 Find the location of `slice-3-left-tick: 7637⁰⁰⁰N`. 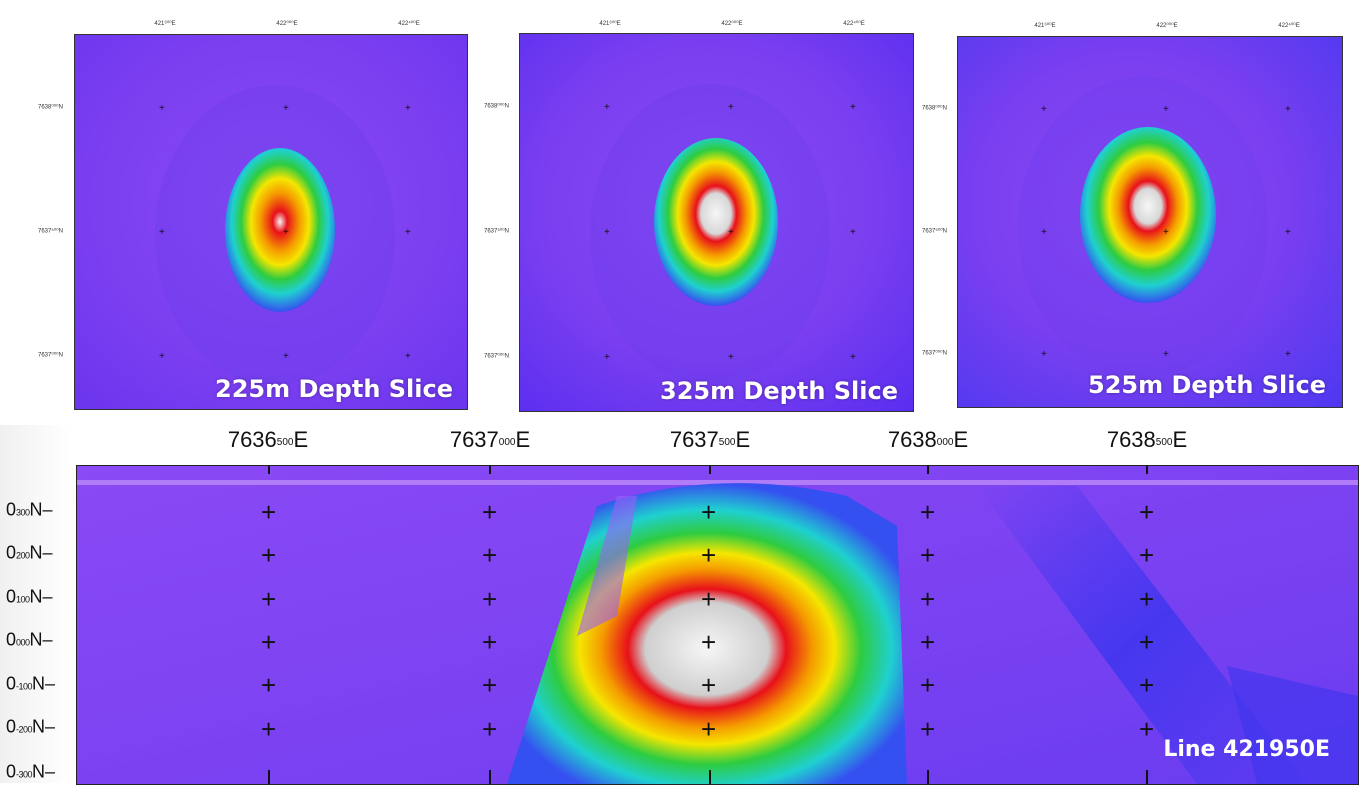

slice-3-left-tick: 7637⁰⁰⁰N is located at coordinates (934, 353).